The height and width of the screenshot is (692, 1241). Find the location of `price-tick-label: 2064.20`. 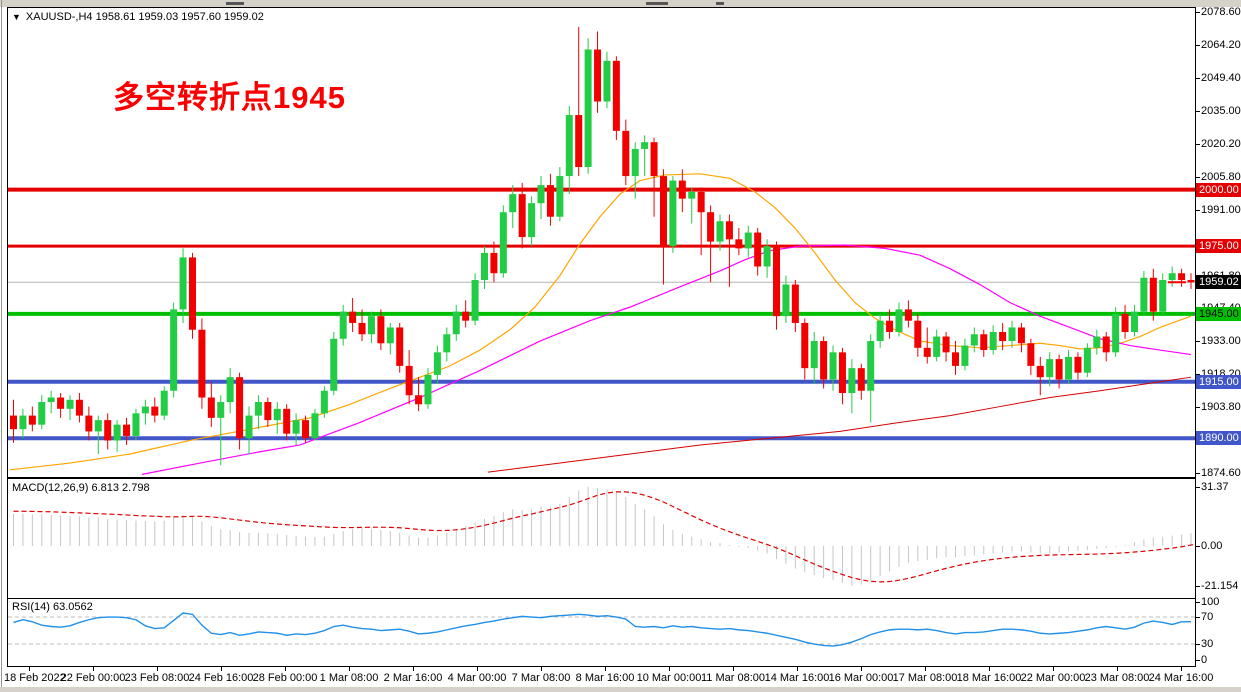

price-tick-label: 2064.20 is located at coordinates (1221, 44).